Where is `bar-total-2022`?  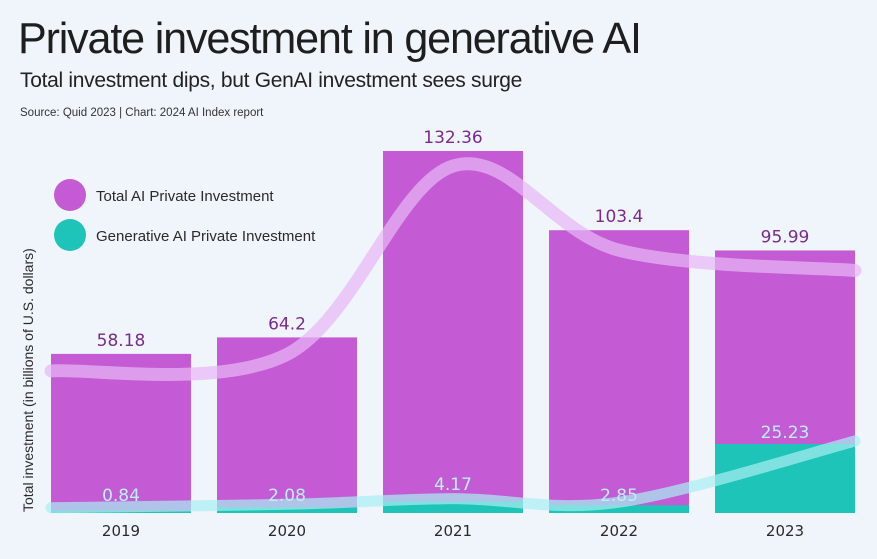
bar-total-2022 is located at coordinates (619, 371).